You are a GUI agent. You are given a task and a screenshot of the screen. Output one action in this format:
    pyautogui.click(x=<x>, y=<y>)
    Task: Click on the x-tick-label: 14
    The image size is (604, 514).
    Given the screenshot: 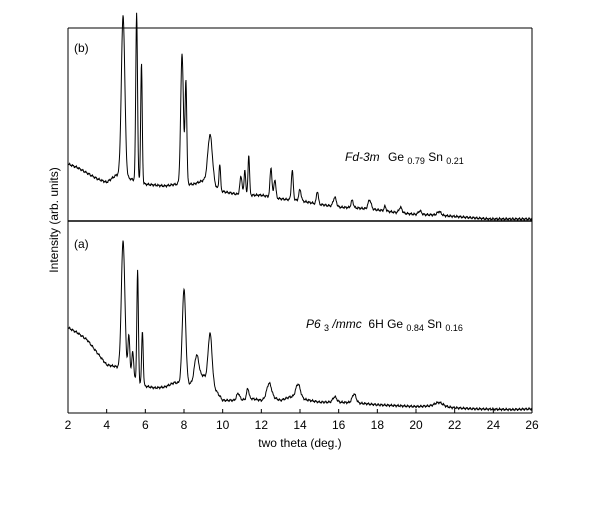 What is the action you would take?
    pyautogui.click(x=300, y=425)
    